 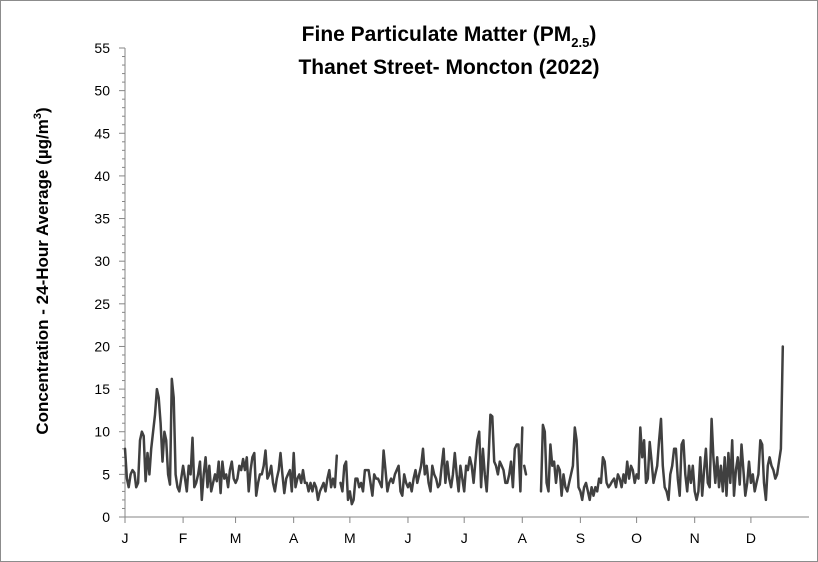 I want to click on y-tick-label: 15, so click(x=102, y=389).